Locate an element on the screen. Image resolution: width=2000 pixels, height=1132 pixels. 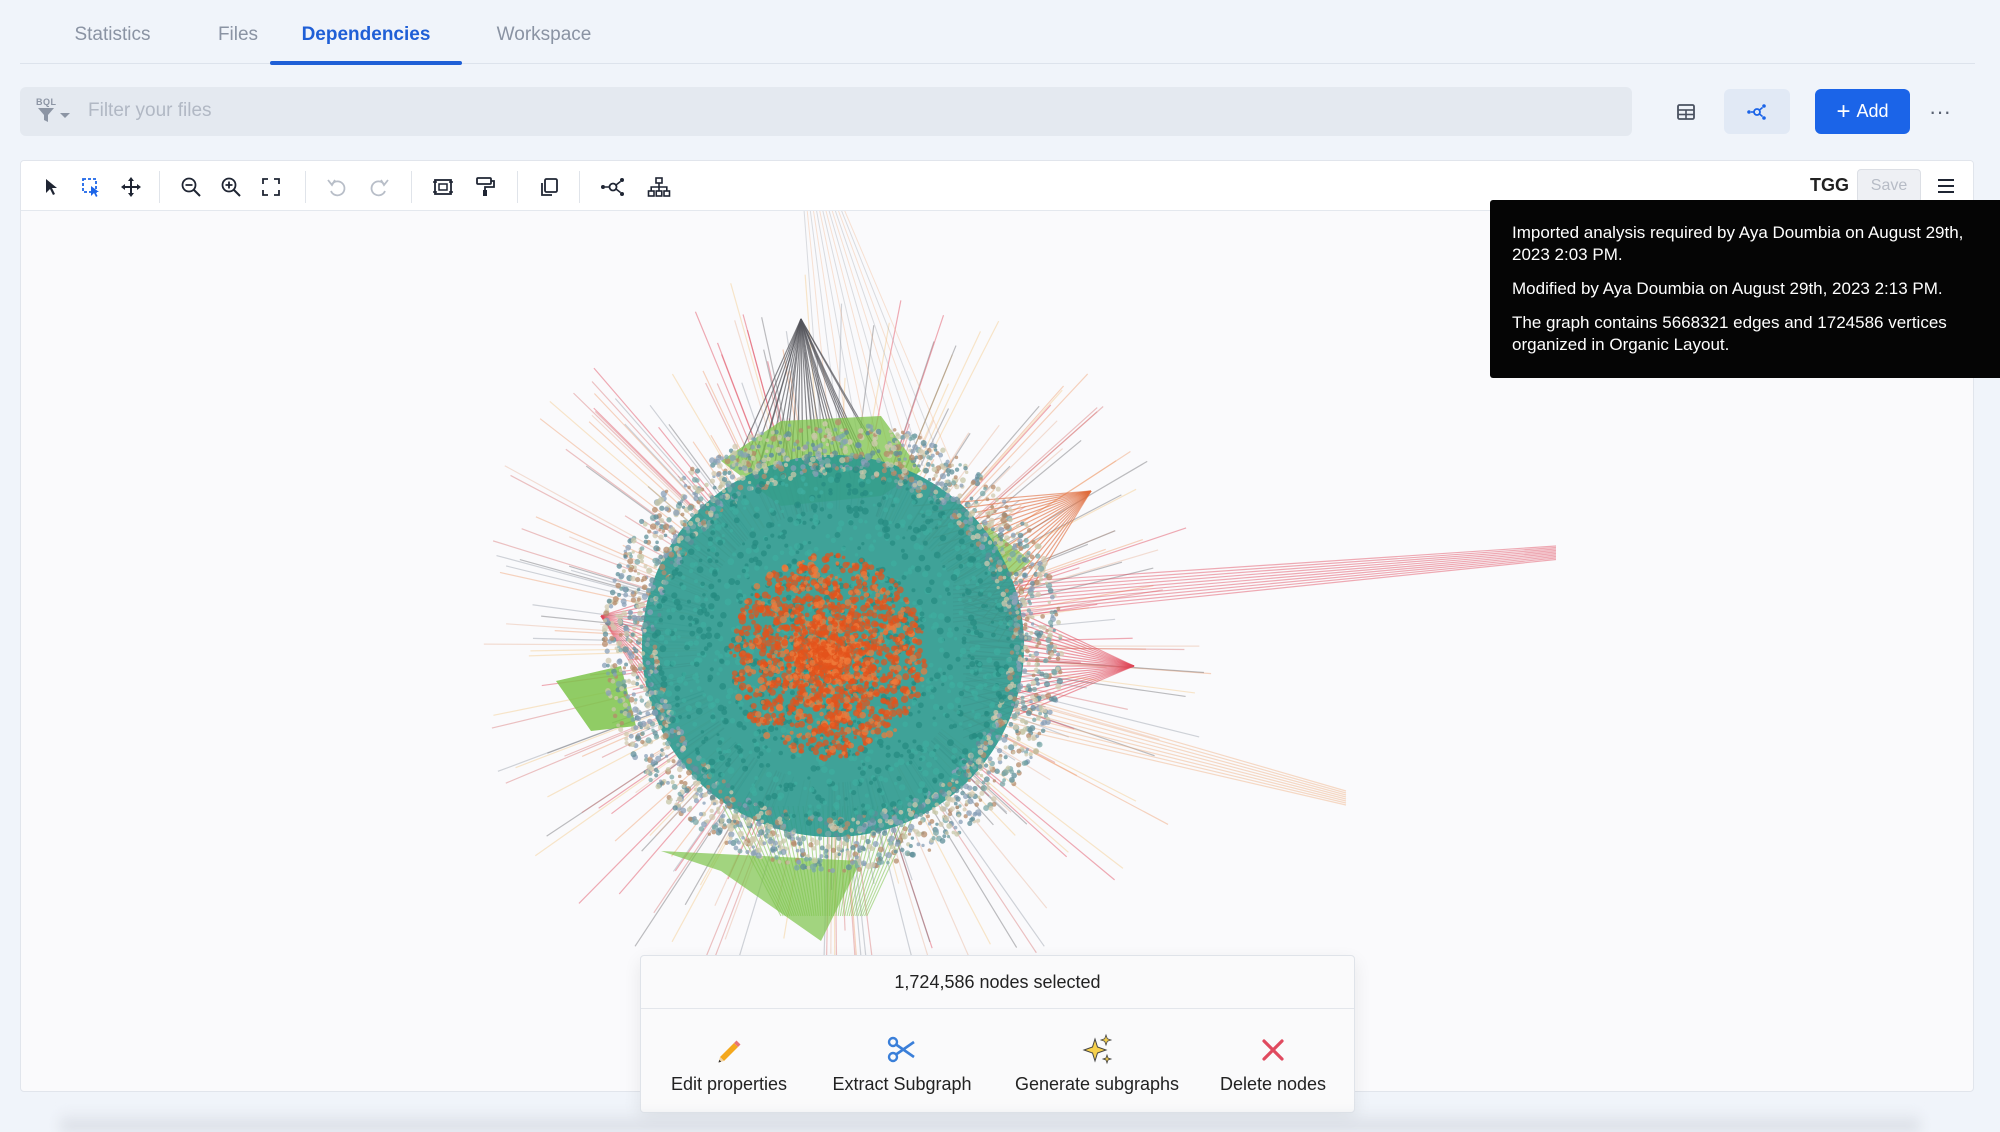
redo-icon is located at coordinates (379, 188).